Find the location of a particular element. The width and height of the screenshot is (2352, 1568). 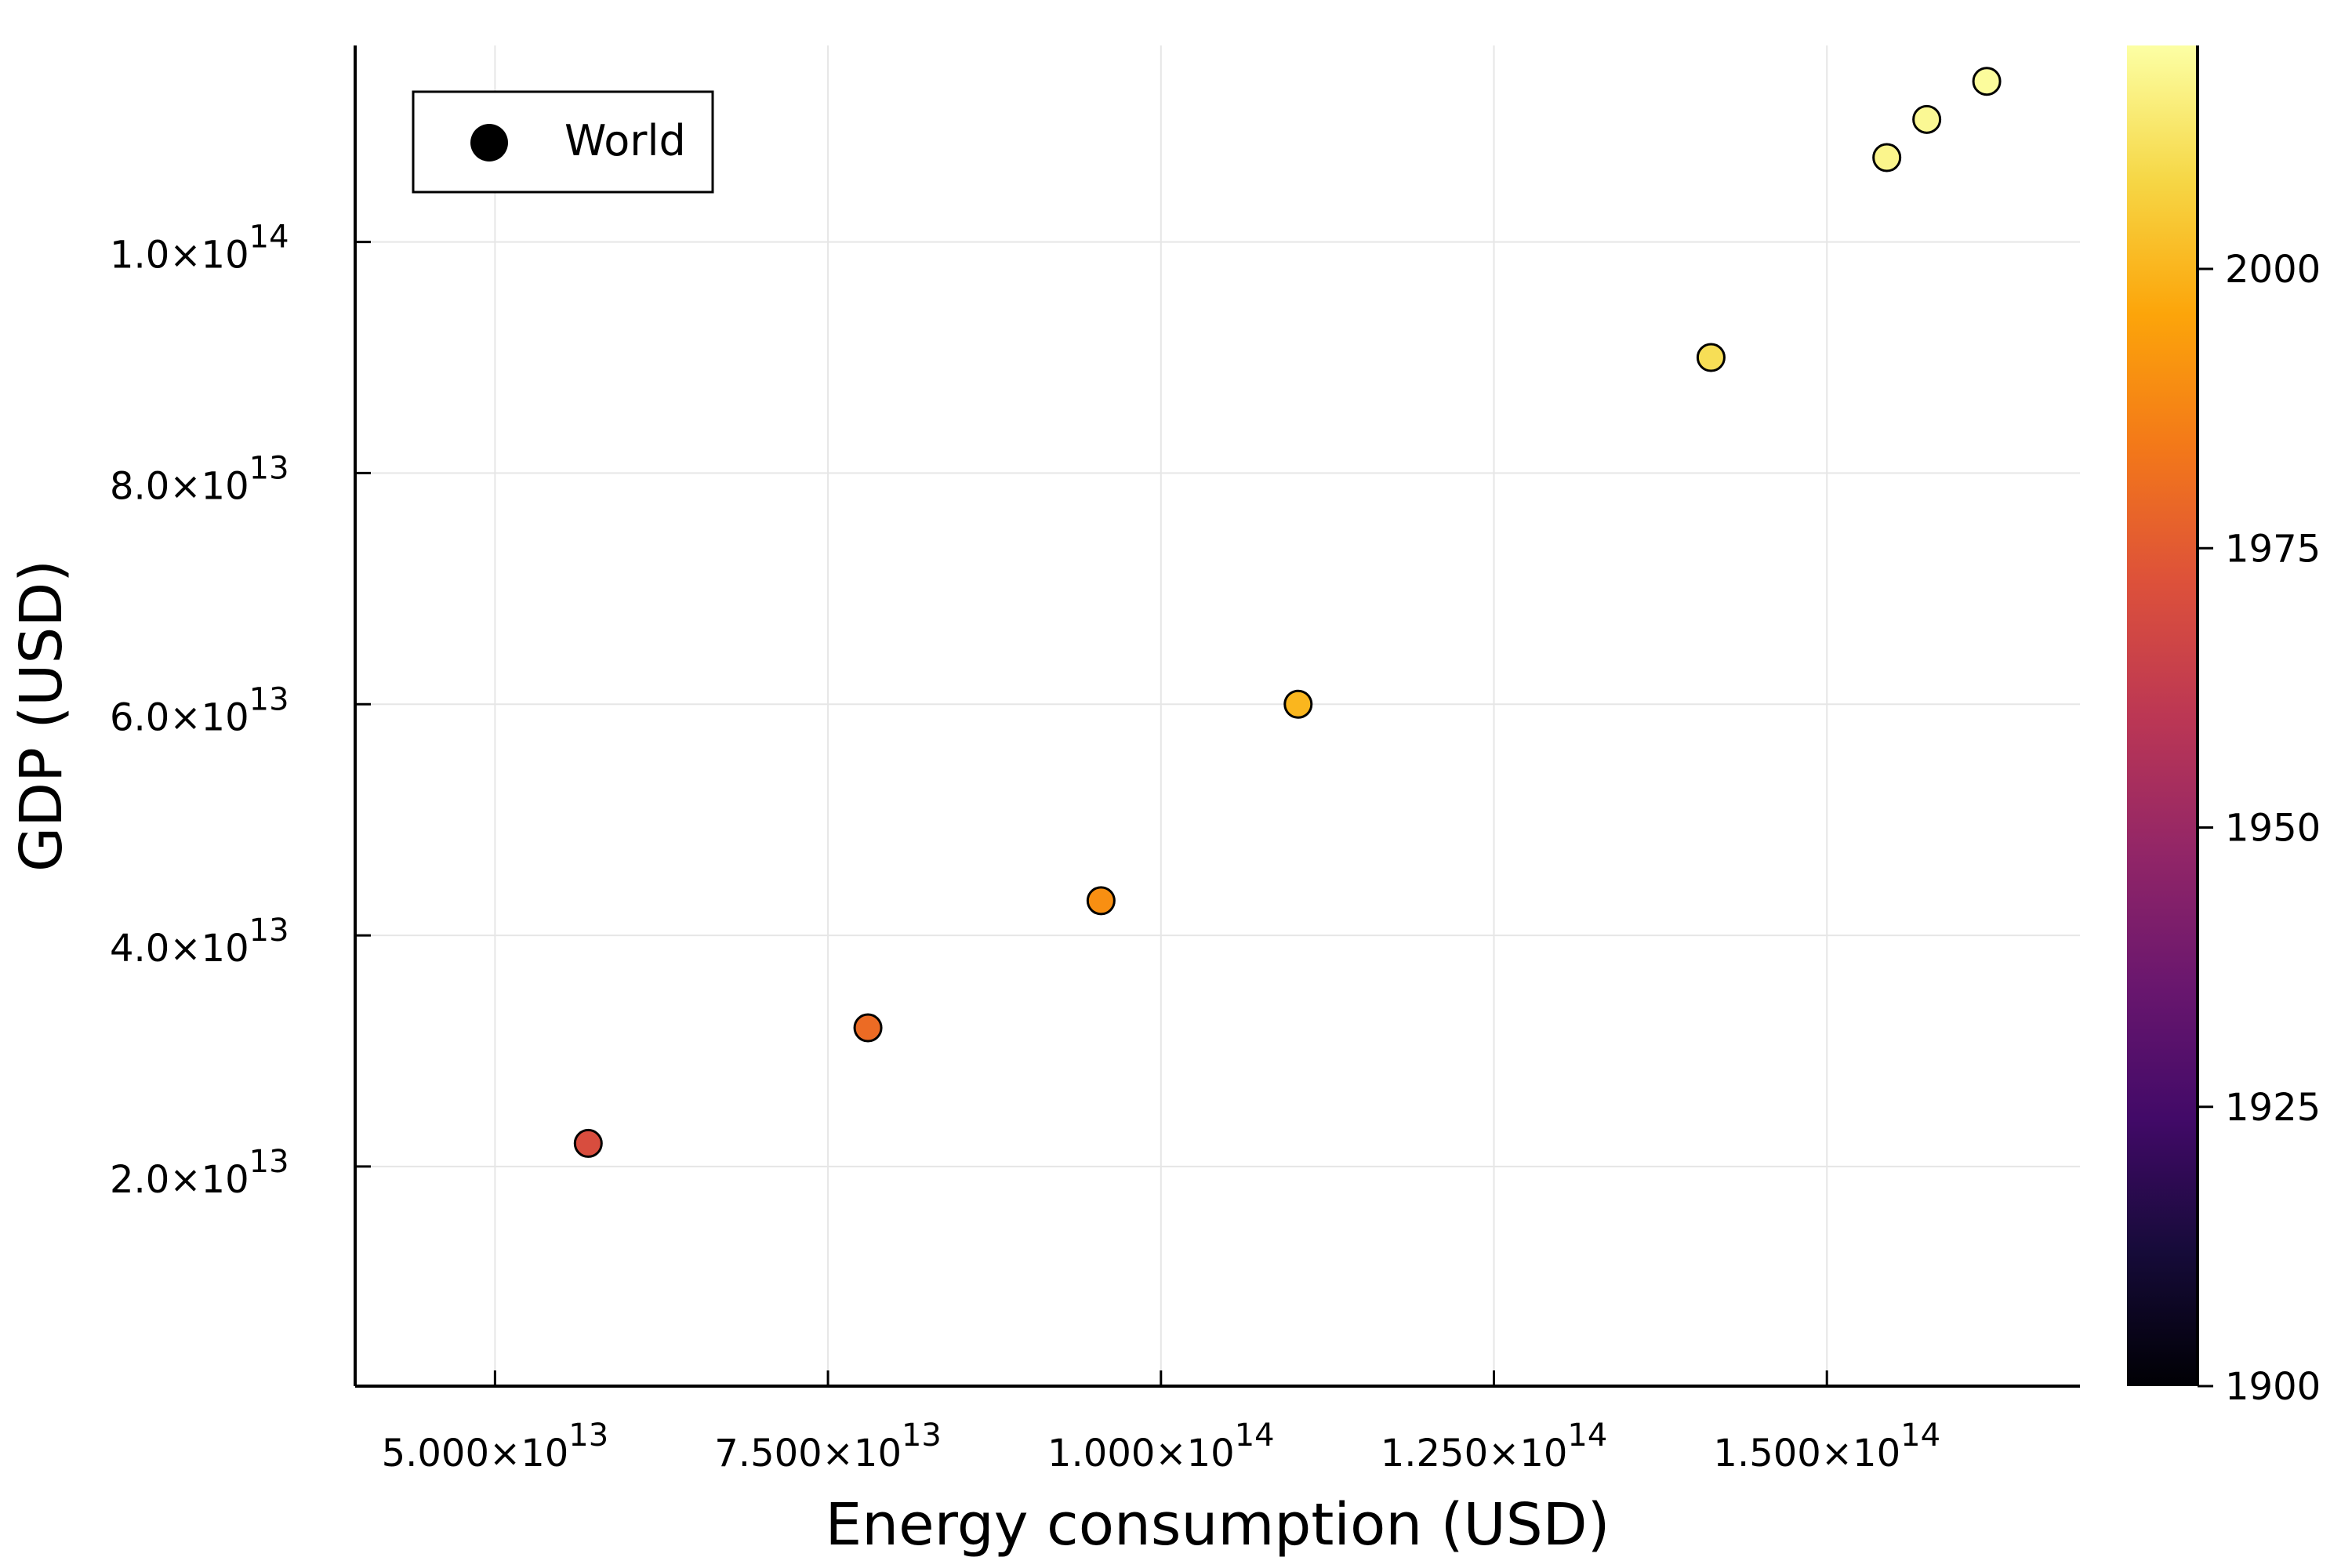

x-tick-label: 1.500×10¹⁴ is located at coordinates (1827, 1446).